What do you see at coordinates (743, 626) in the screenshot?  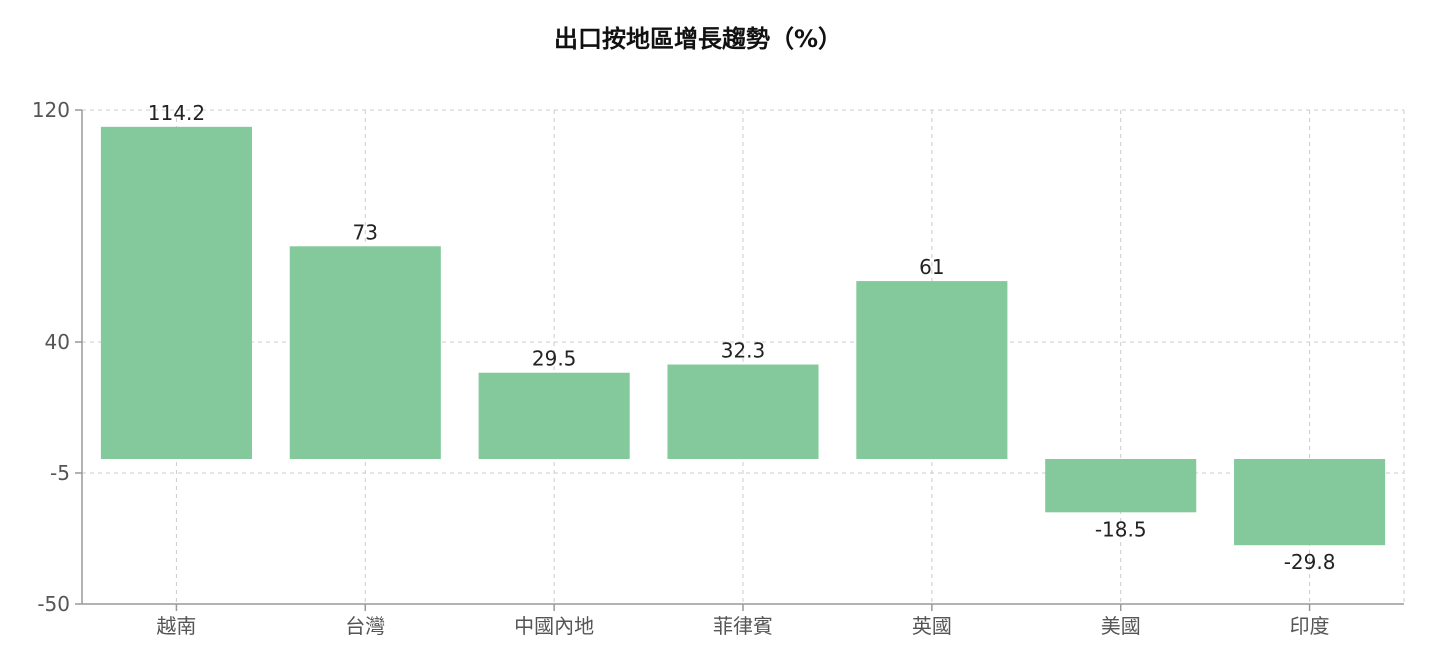 I see `x-tick-label: 菲律賓` at bounding box center [743, 626].